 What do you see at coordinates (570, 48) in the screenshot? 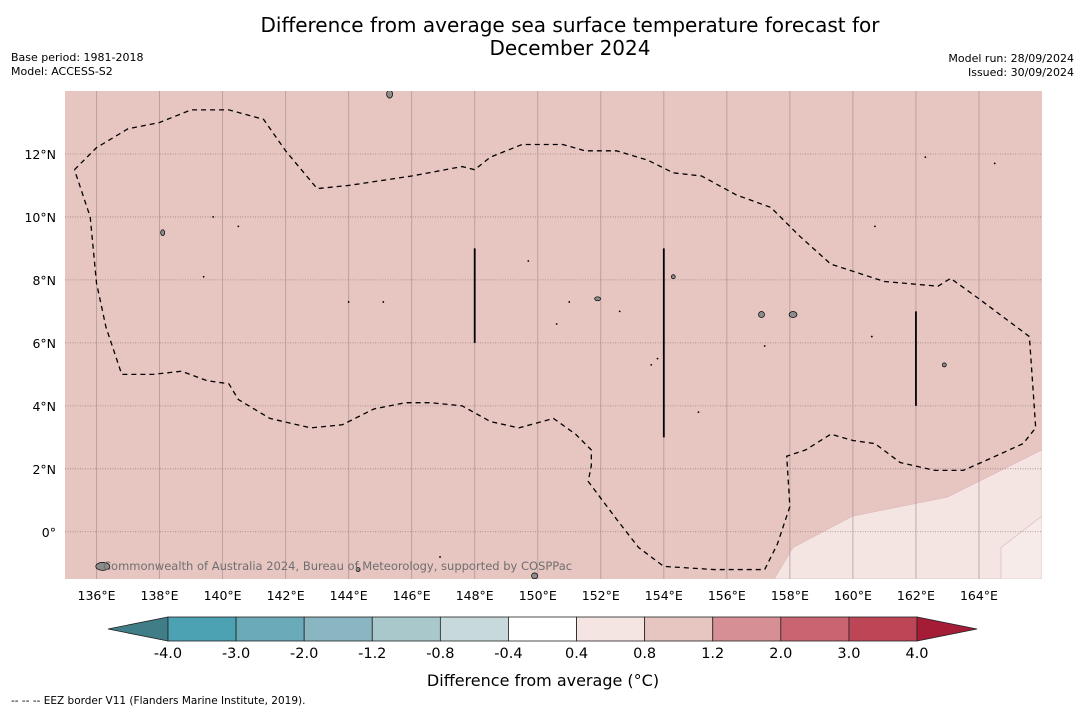
I see `title-line-2: December 2024` at bounding box center [570, 48].